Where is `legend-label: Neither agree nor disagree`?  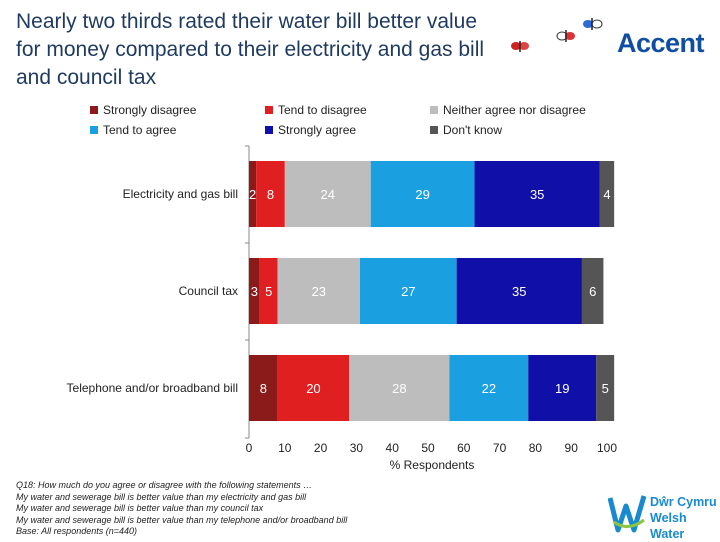 legend-label: Neither agree nor disagree is located at coordinates (514, 110).